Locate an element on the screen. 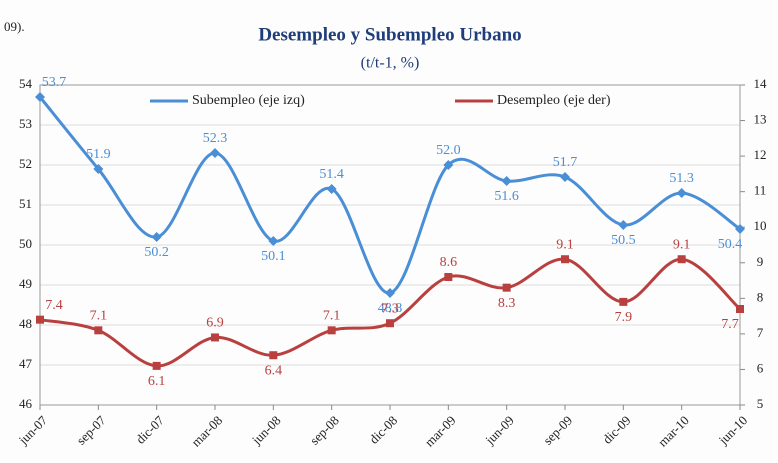 The image size is (778, 463). y2-tick-label: 10 is located at coordinates (760, 225).